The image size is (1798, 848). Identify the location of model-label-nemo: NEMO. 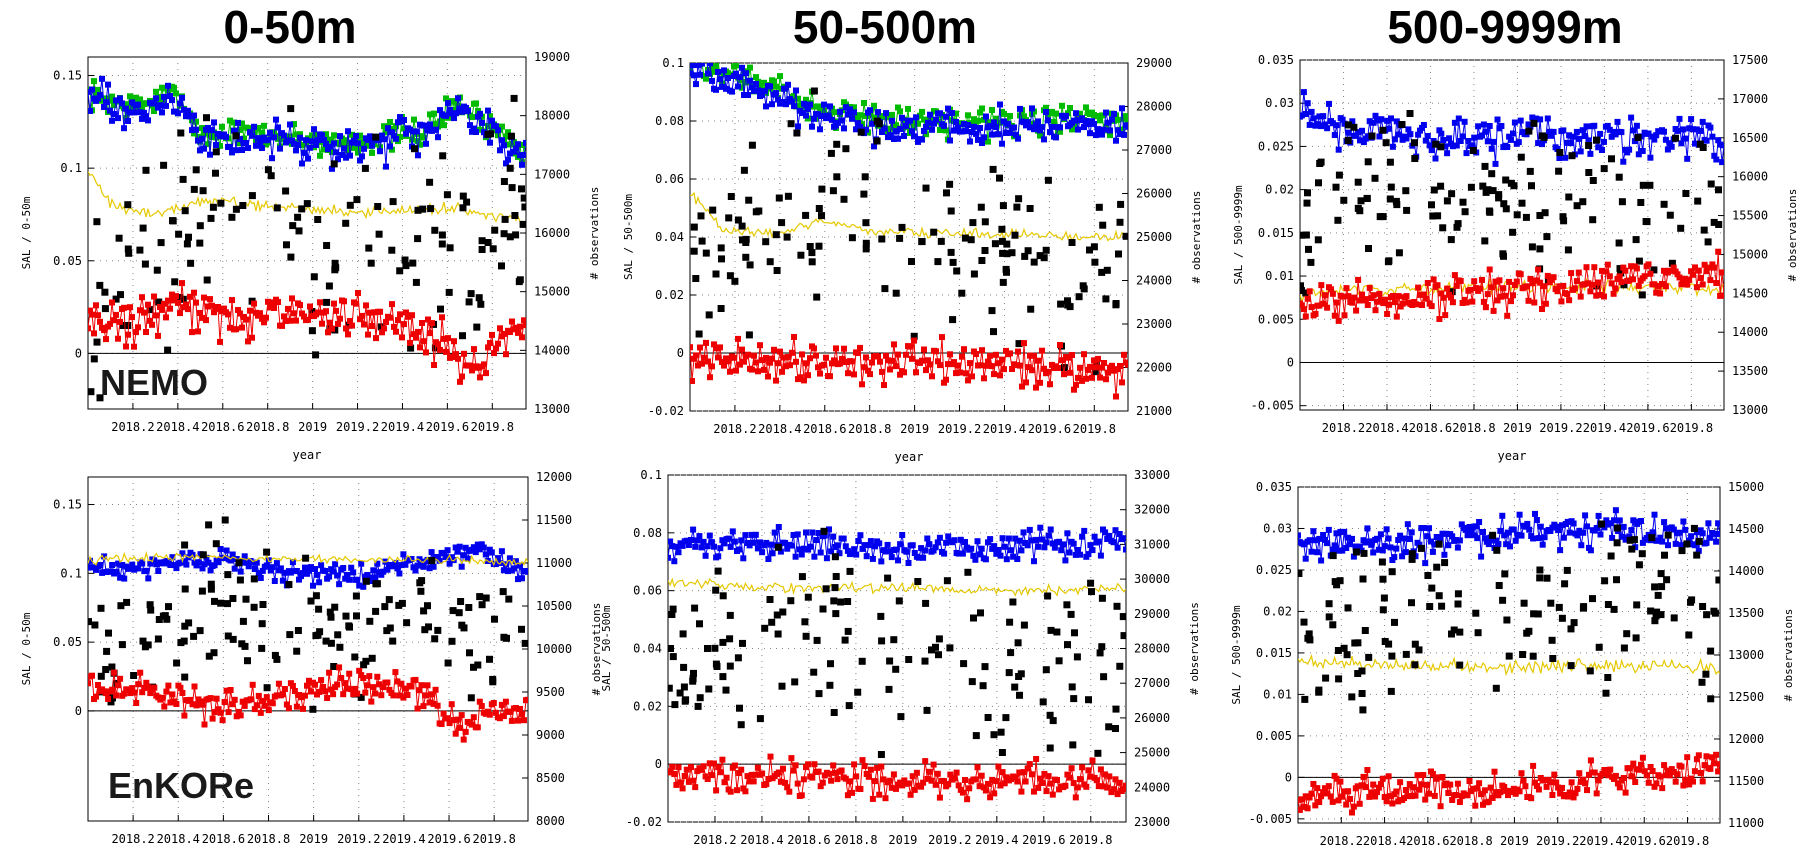
(154, 382).